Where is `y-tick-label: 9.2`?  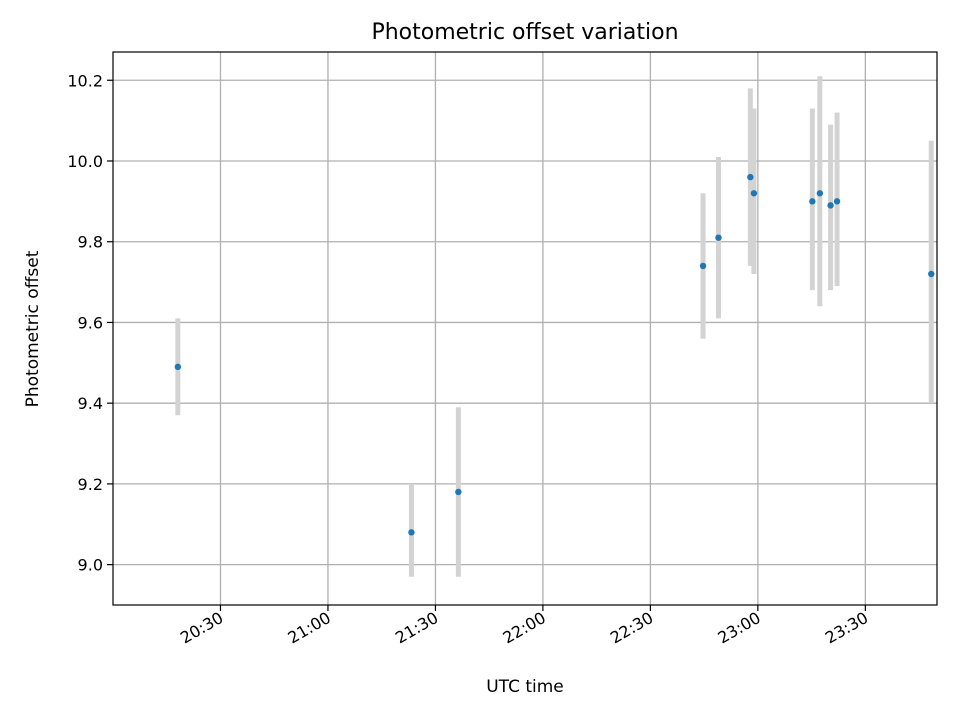
y-tick-label: 9.2 is located at coordinates (90, 484).